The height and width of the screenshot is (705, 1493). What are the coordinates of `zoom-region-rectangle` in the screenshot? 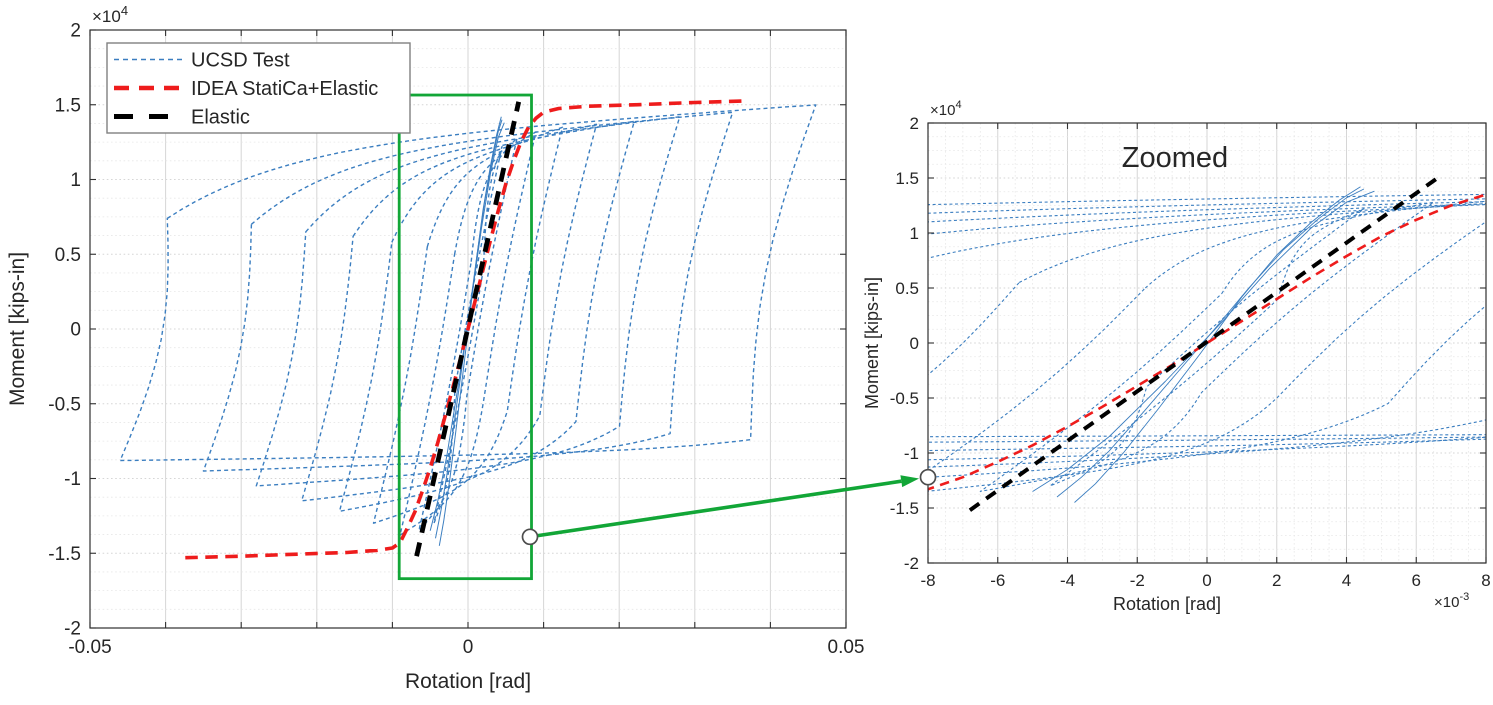 It's located at (465, 337).